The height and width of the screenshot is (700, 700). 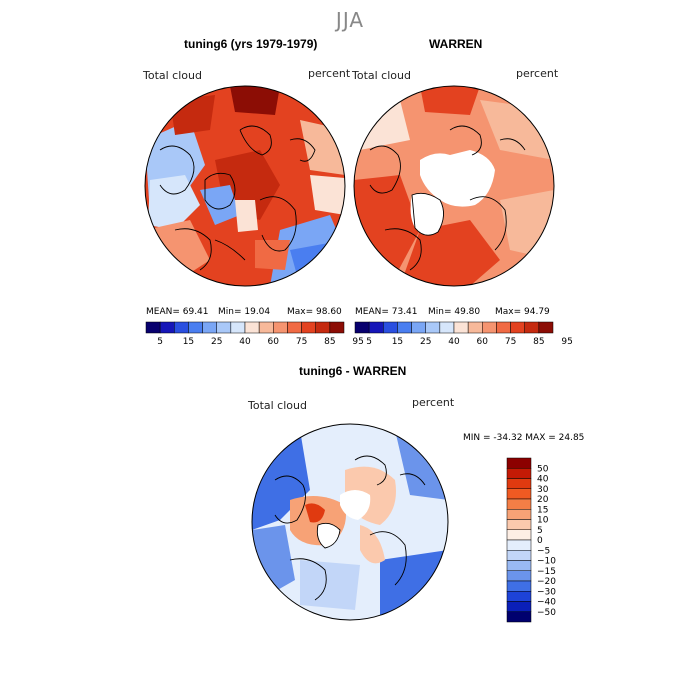 I want to click on colorbar-tick-label: 50, so click(x=543, y=469).